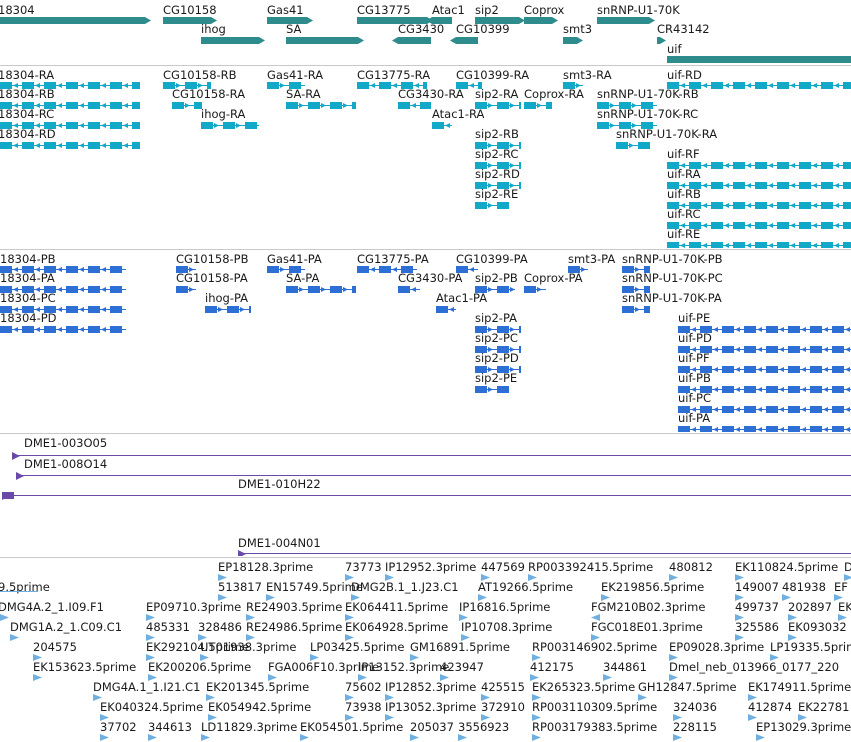  Describe the element at coordinates (625, 667) in the screenshot. I see `feature-label: 344861` at that location.